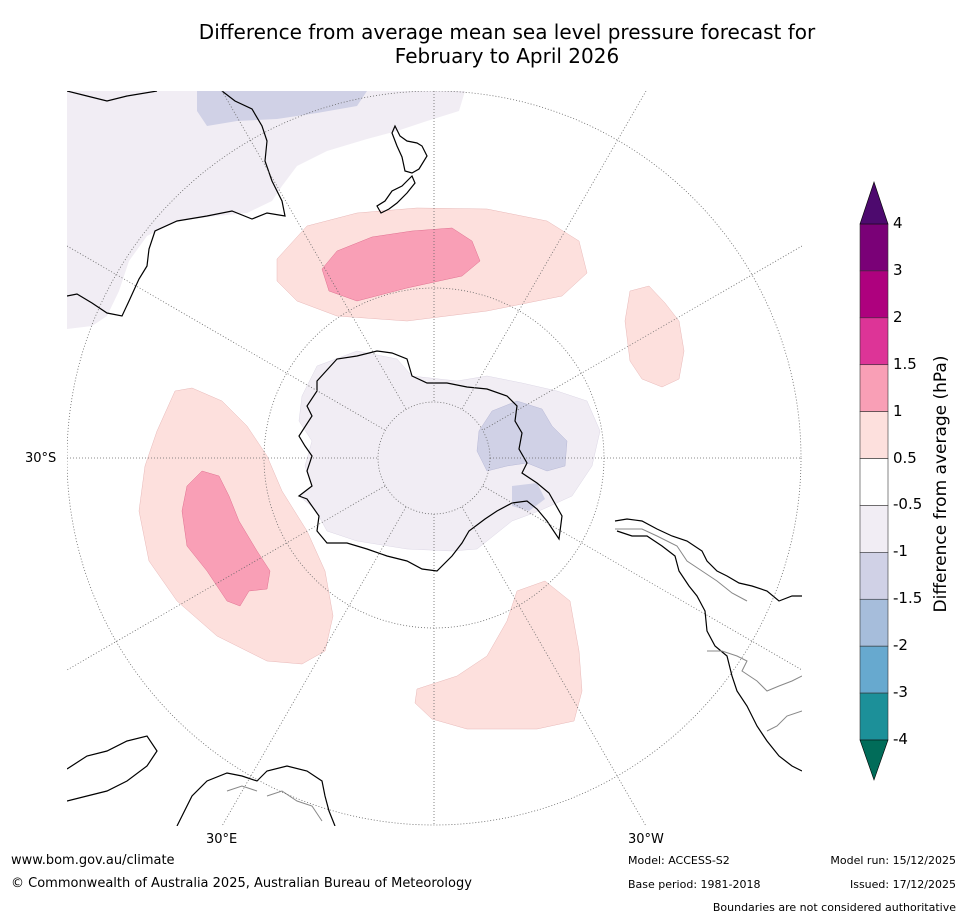  What do you see at coordinates (554, 250) in the screenshot?
I see `meridian-150w` at bounding box center [554, 250].